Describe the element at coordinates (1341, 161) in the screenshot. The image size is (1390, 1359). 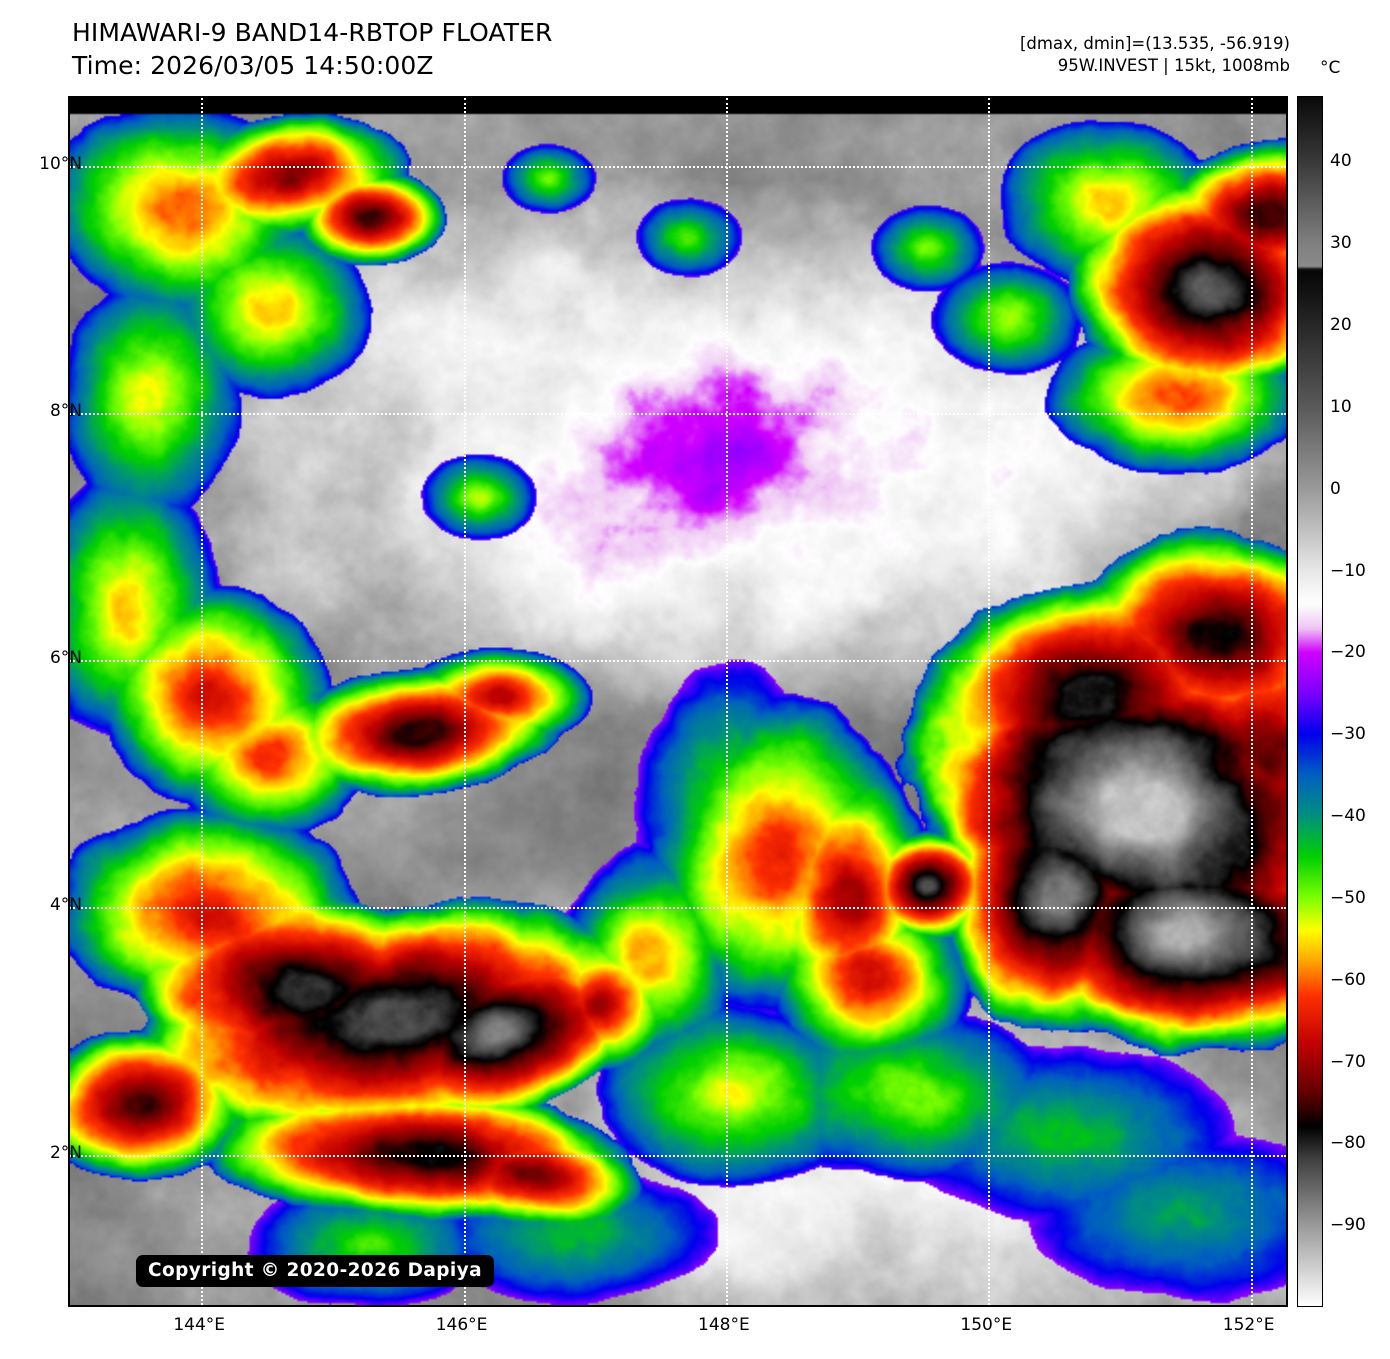
I see `colorbar-tick-label: 40` at that location.